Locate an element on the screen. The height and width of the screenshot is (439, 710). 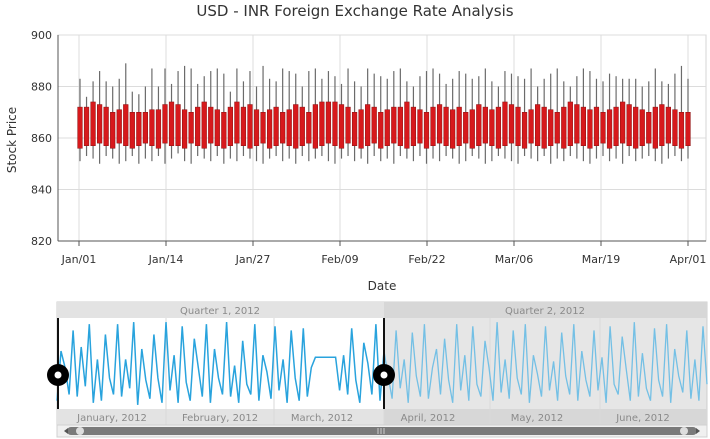
month-label: March, 2012 is located at coordinates (322, 418).